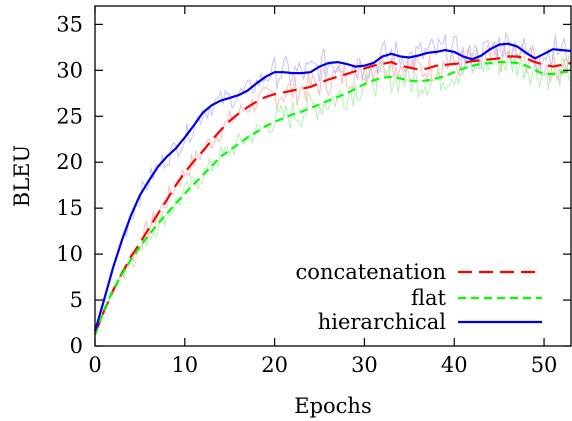 Image resolution: width=572 pixels, height=421 pixels. What do you see at coordinates (69, 254) in the screenshot?
I see `y-tick-label: 10` at bounding box center [69, 254].